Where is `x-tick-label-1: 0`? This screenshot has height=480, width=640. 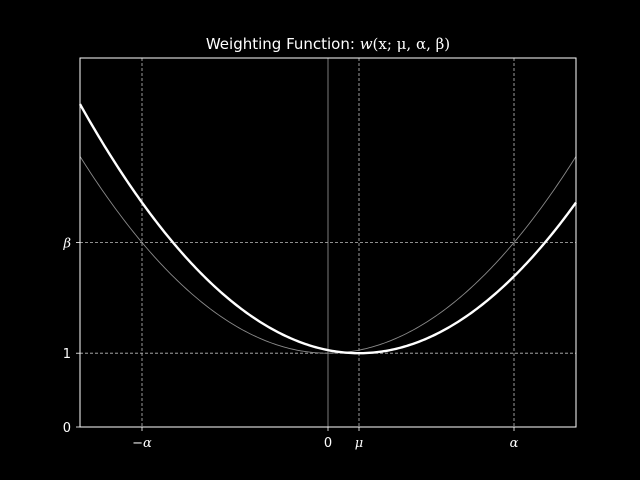 x-tick-label-1: 0 is located at coordinates (328, 443).